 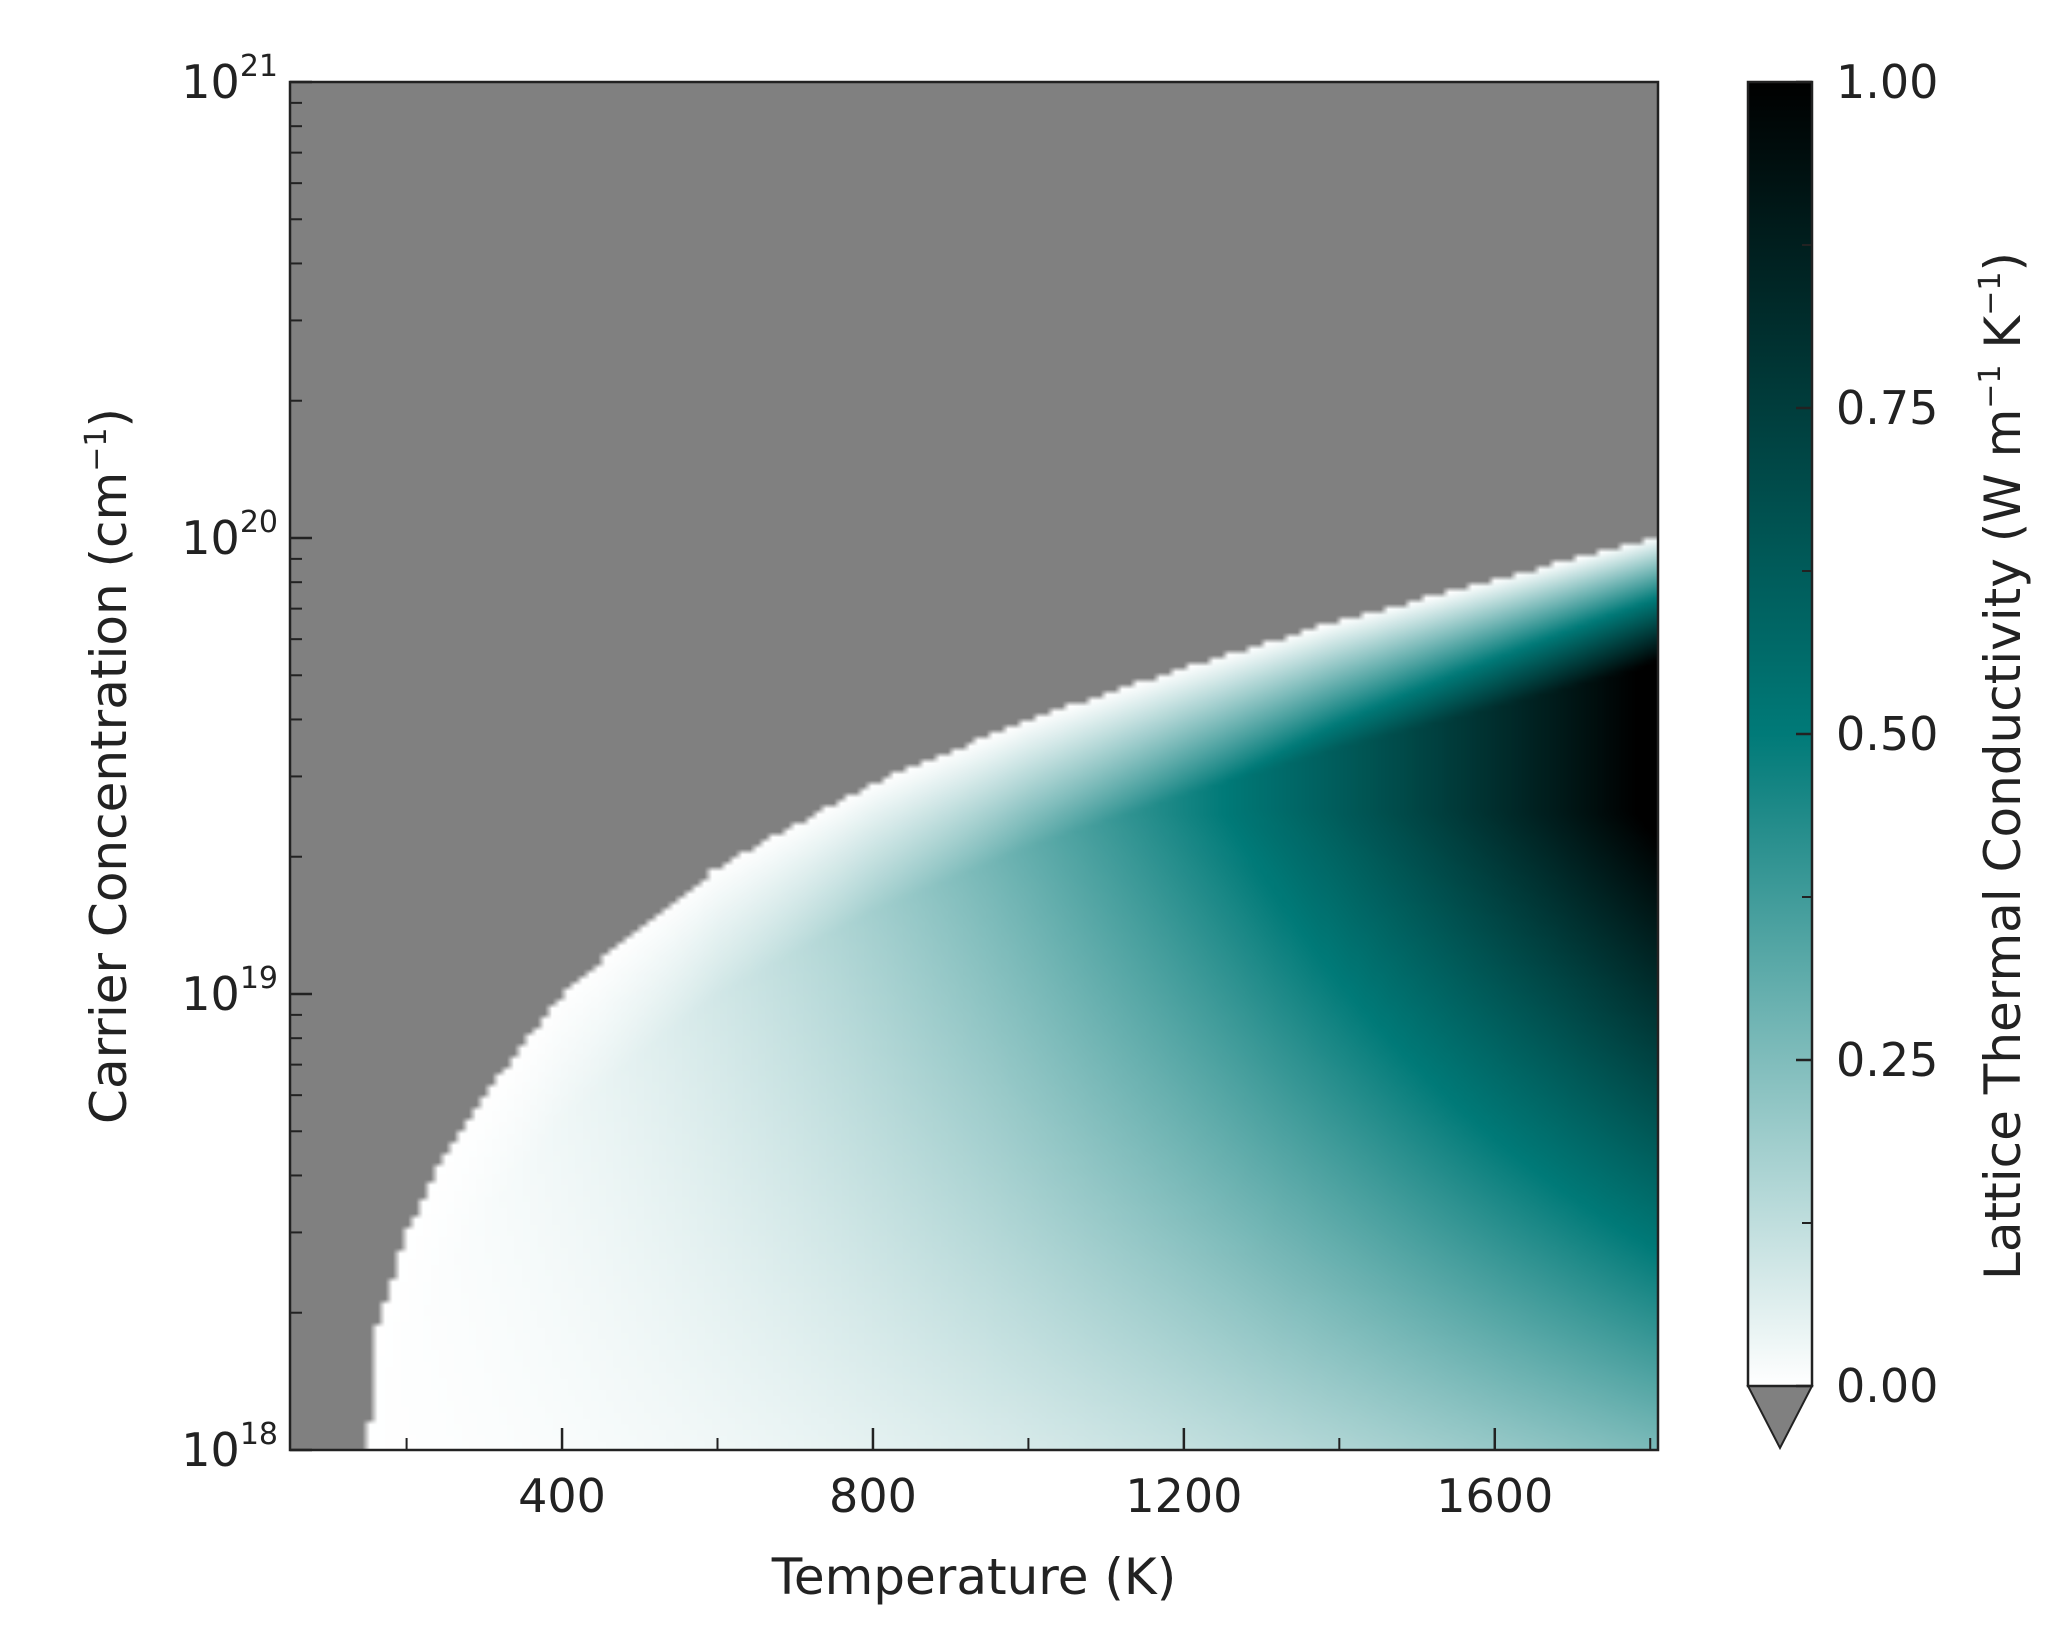 I want to click on colorbar-tick-label: 0.50, so click(x=1887, y=734).